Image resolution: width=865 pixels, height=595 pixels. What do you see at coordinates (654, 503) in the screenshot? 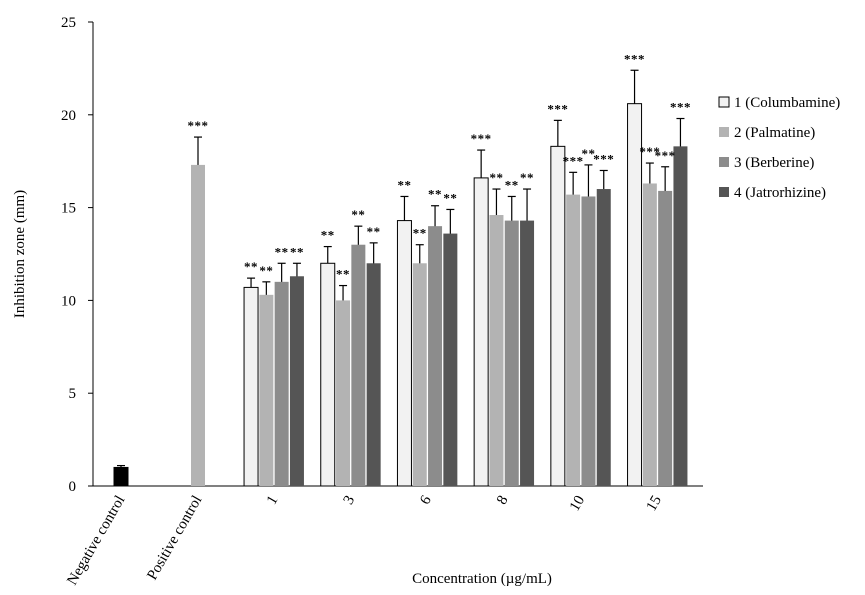
I see `x-tick-label: 15` at bounding box center [654, 503].